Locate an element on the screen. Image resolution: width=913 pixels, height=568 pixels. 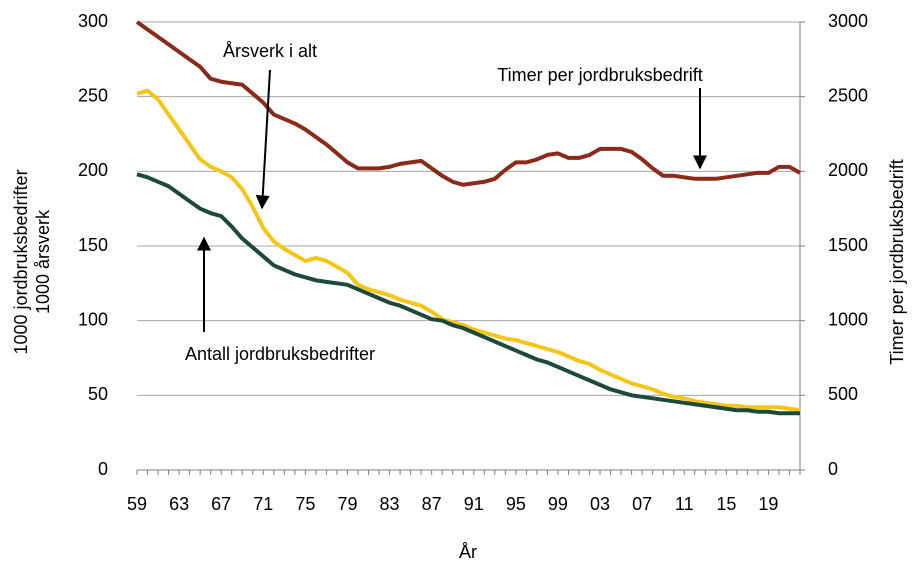
x-tick-label: 15 is located at coordinates (726, 504).